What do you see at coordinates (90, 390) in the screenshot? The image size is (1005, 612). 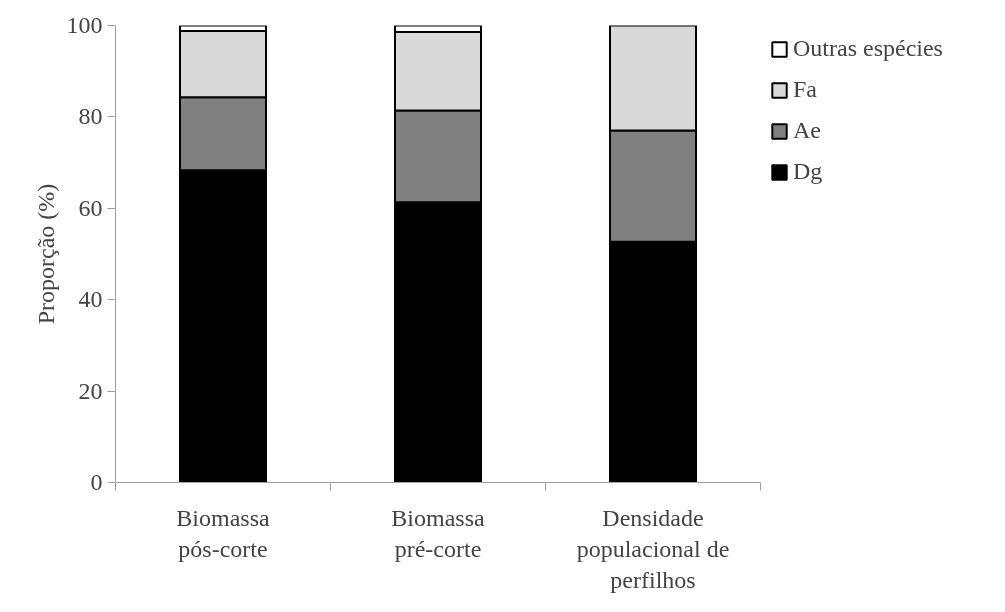 I see `y-tick-label: 20` at bounding box center [90, 390].